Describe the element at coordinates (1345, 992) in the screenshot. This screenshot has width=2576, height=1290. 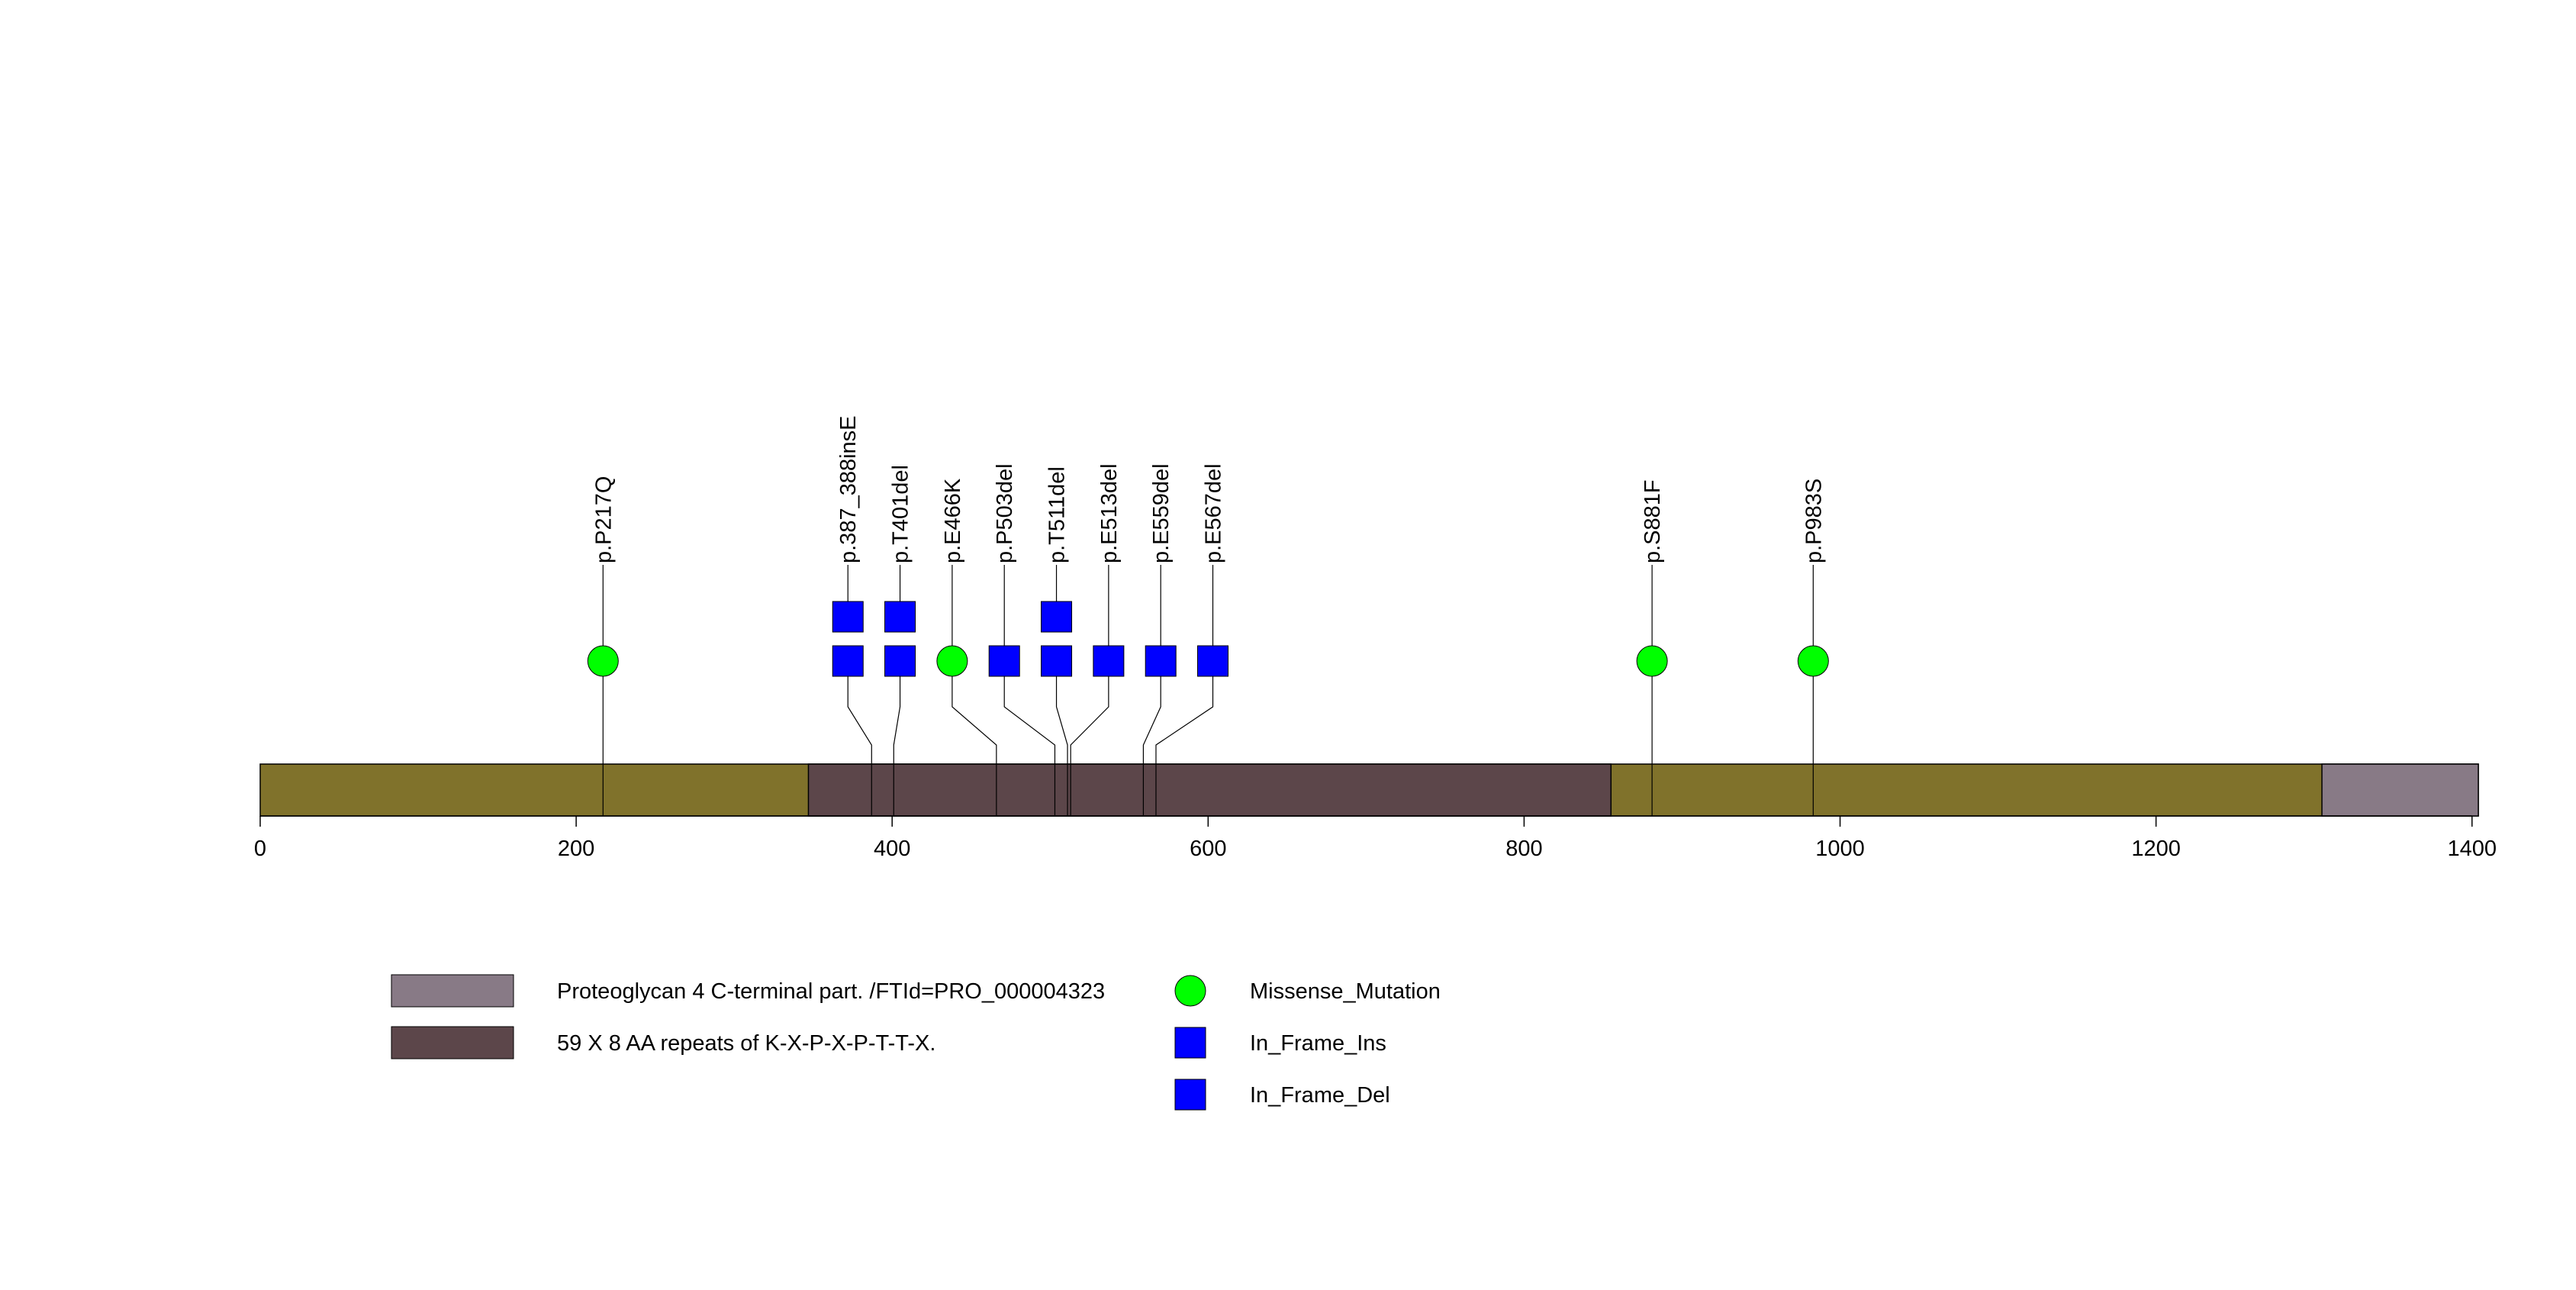
I see `legend-mutation-label-0: Missense_Mutation` at that location.